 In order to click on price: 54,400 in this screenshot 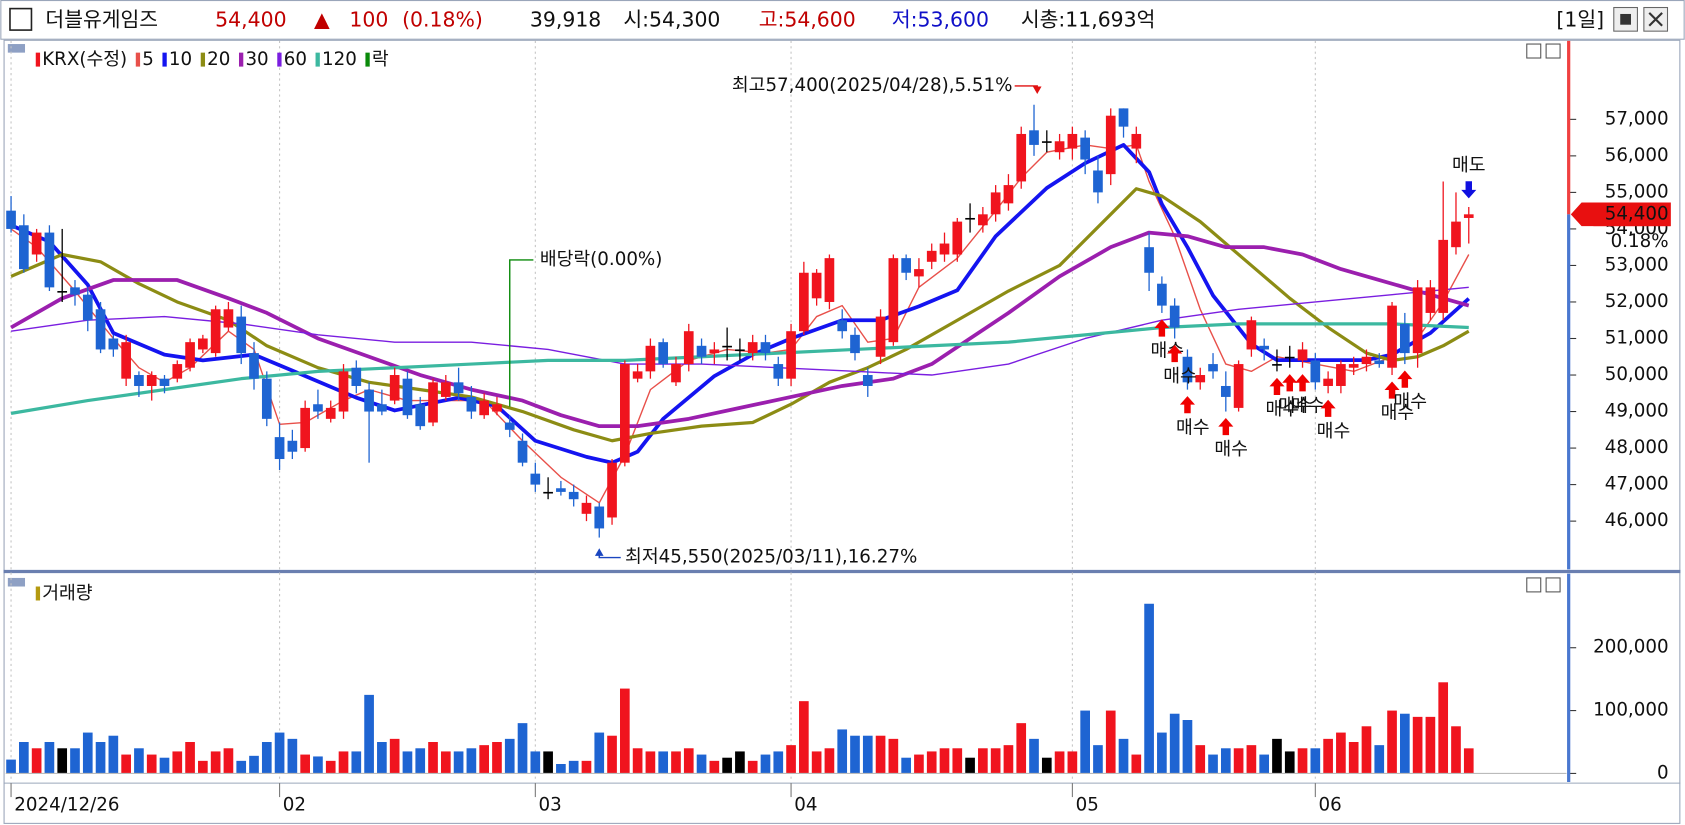, I will do `click(250, 19)`.